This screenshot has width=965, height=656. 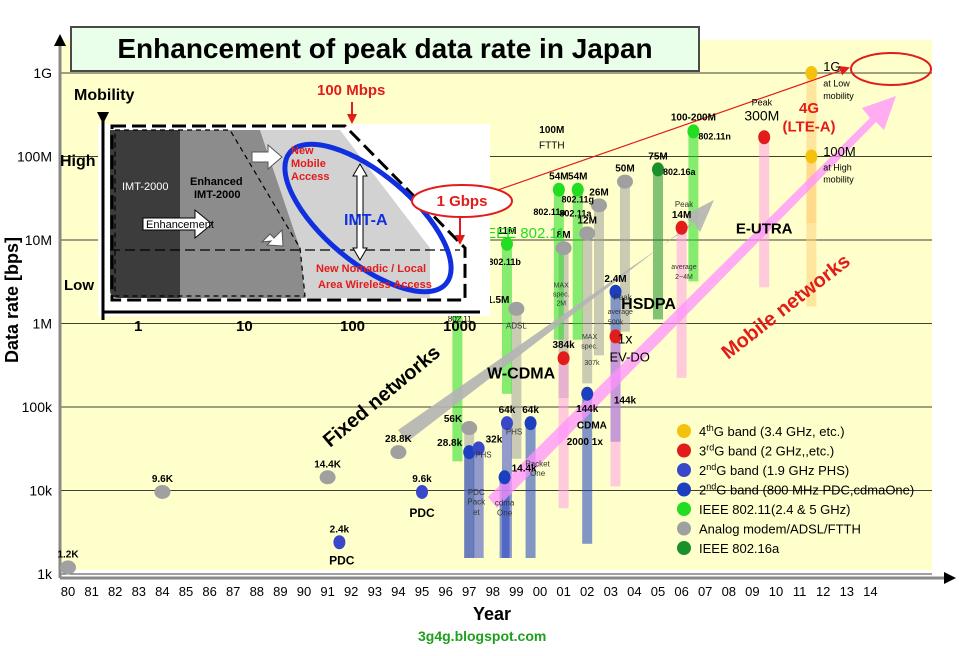 What do you see at coordinates (139, 591) in the screenshot?
I see `x-tick-label: 83` at bounding box center [139, 591].